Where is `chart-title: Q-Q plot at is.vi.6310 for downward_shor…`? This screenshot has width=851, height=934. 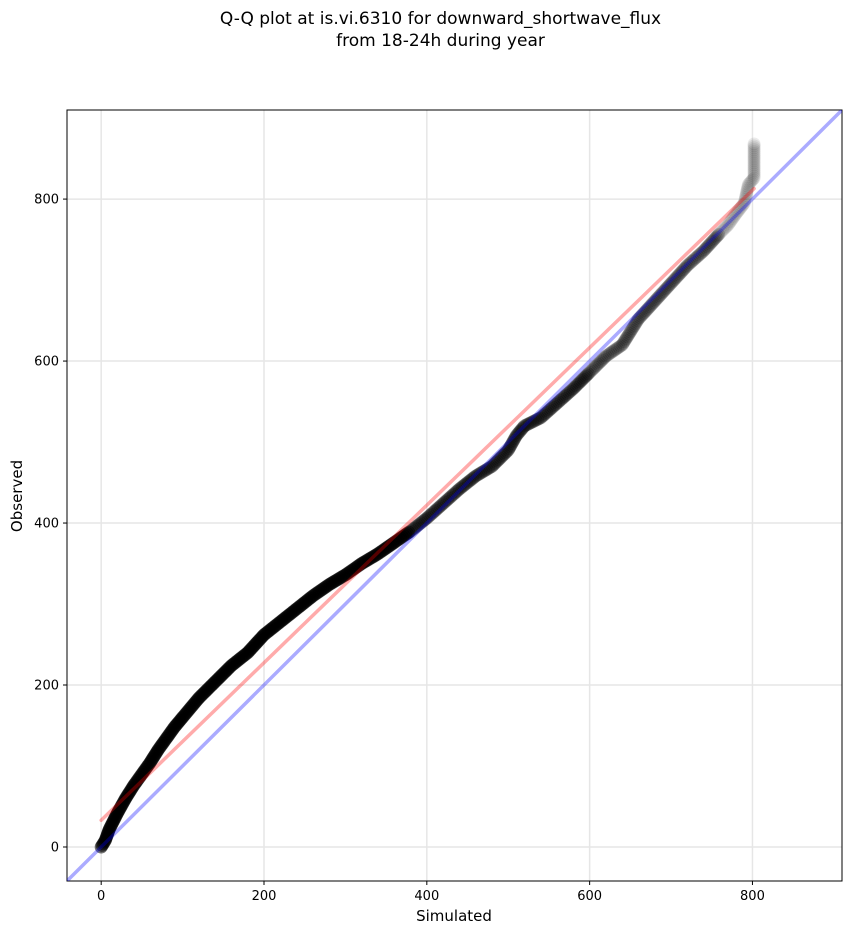
chart-title: Q-Q plot at is.vi.6310 for downward_shor… is located at coordinates (425, 30).